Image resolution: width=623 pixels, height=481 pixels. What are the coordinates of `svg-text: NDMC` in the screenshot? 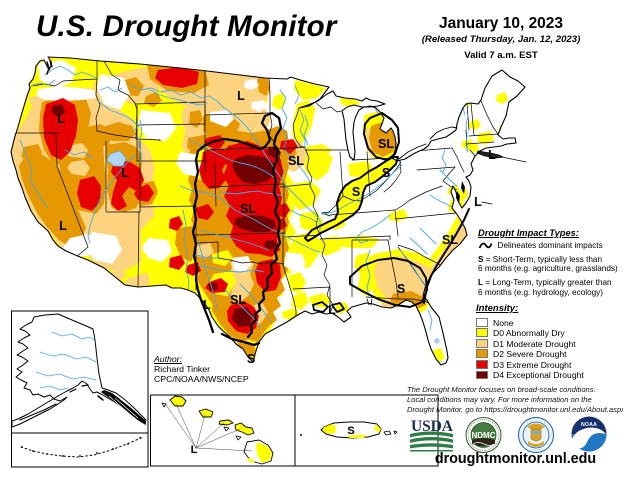 It's located at (484, 435).